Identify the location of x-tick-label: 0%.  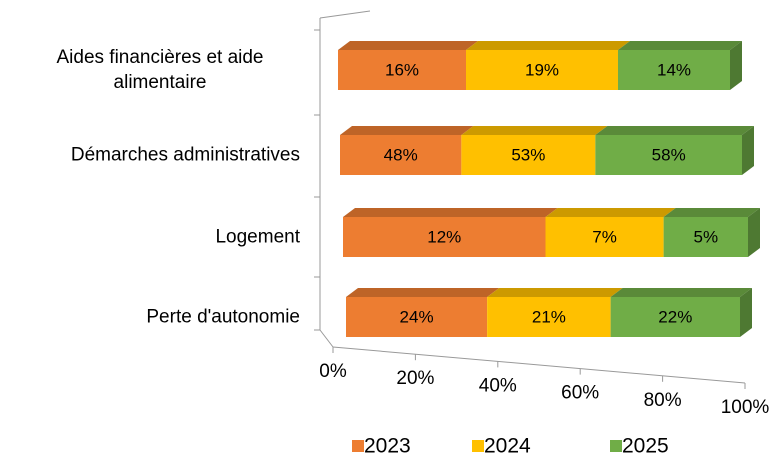
(333, 371).